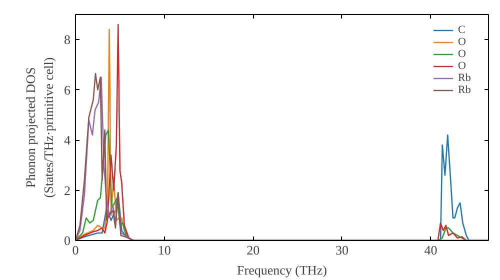 The height and width of the screenshot is (280, 500). Describe the element at coordinates (253, 250) in the screenshot. I see `x-tick-label: 20` at that location.